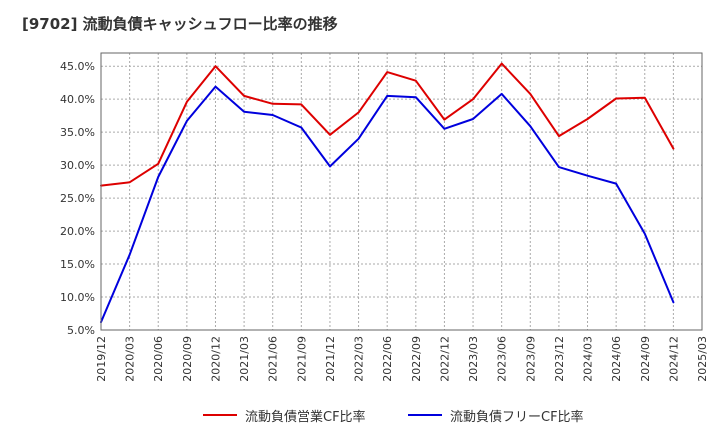 This screenshot has height=440, width=720. What do you see at coordinates (77, 198) in the screenshot?
I see `y-tick-label: 25.0%` at bounding box center [77, 198].